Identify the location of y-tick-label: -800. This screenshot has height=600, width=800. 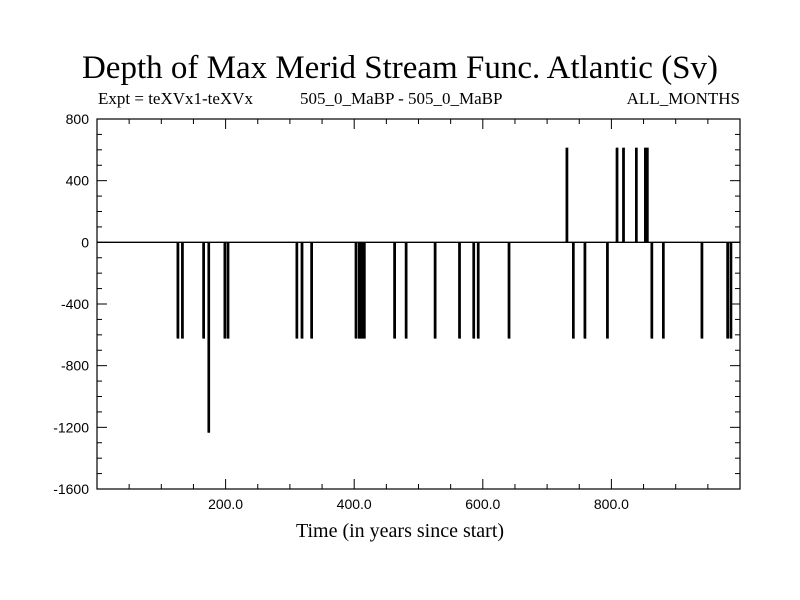
(75, 366).